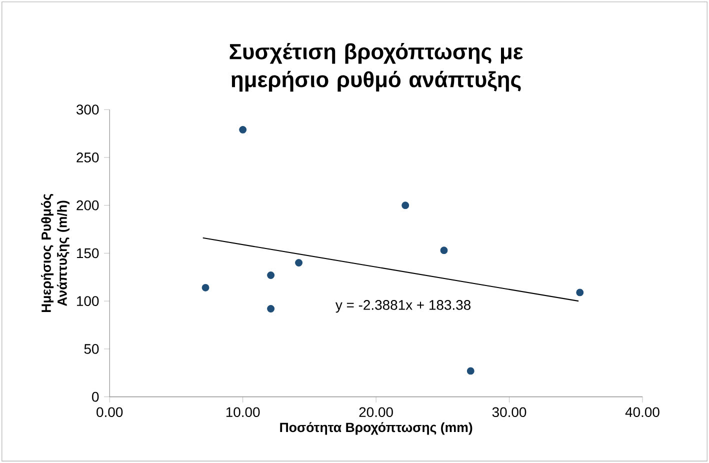 The width and height of the screenshot is (709, 463). What do you see at coordinates (376, 67) in the screenshot?
I see `chart-title: Συσχέτιση βροχόπτωσης με ημερήσιο ρυθμό ανάπτυξης` at bounding box center [376, 67].